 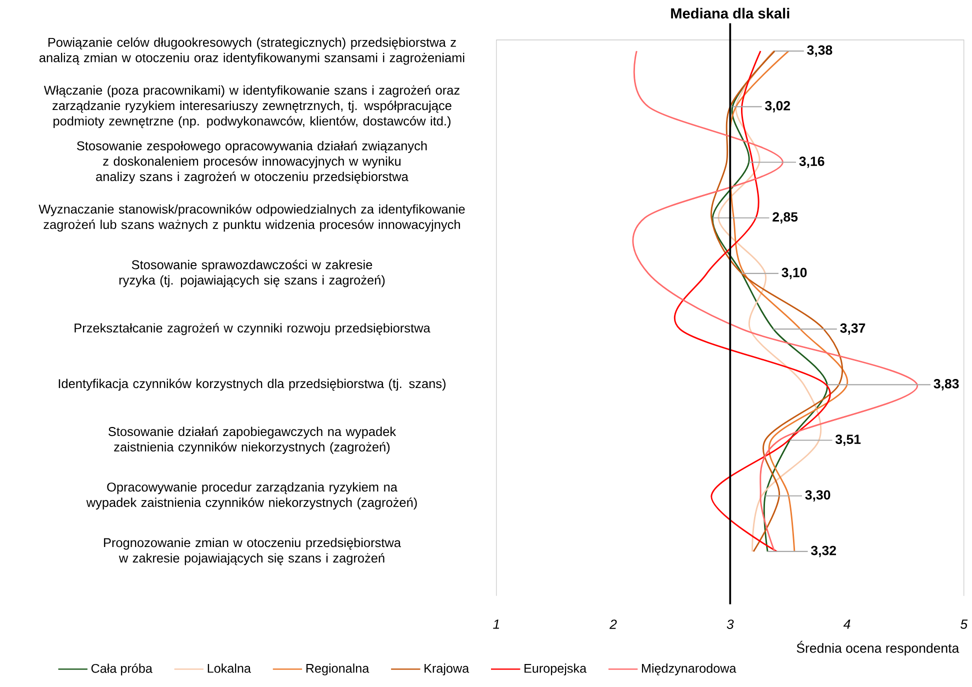 I want to click on legend-label: Cała próba, so click(x=121, y=669).